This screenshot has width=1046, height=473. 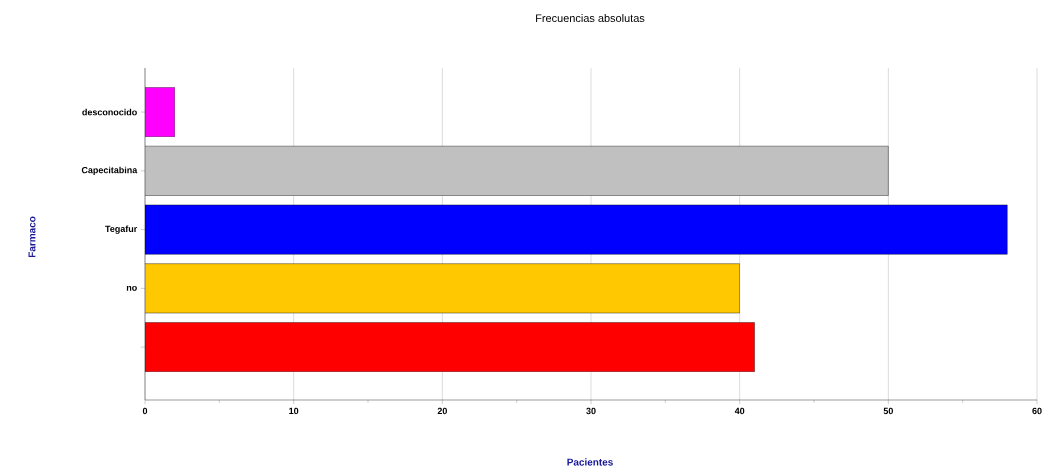 I want to click on x-tick-label: 40, so click(x=739, y=411).